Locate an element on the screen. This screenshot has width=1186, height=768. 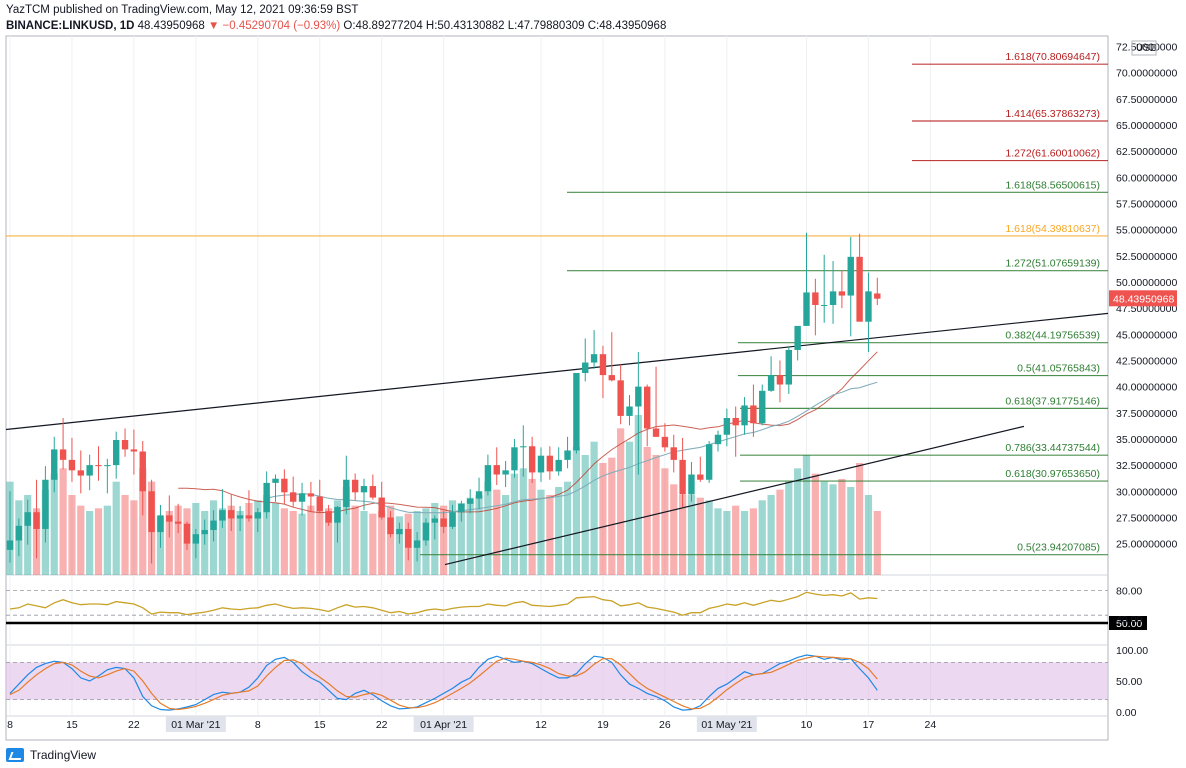
fib-level-label: 0.786(33.44737544) is located at coordinates (1052, 448).